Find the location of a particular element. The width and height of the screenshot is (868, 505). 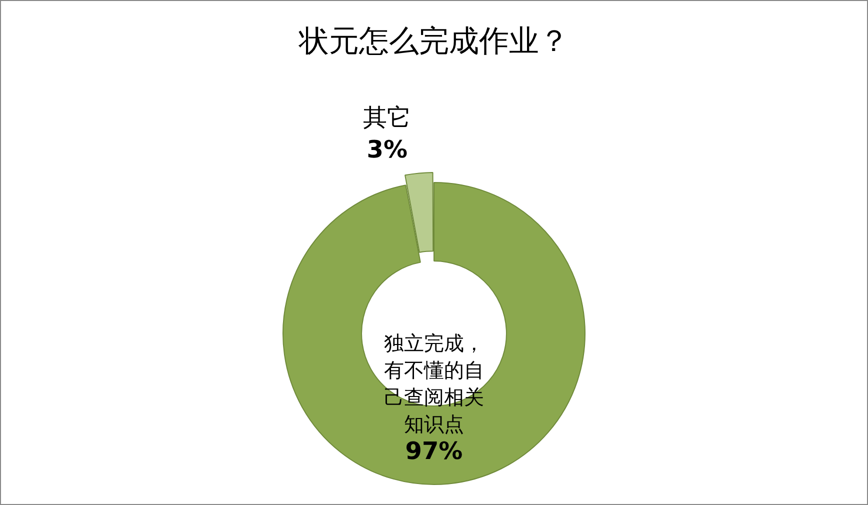

data-label: 3% is located at coordinates (387, 150).